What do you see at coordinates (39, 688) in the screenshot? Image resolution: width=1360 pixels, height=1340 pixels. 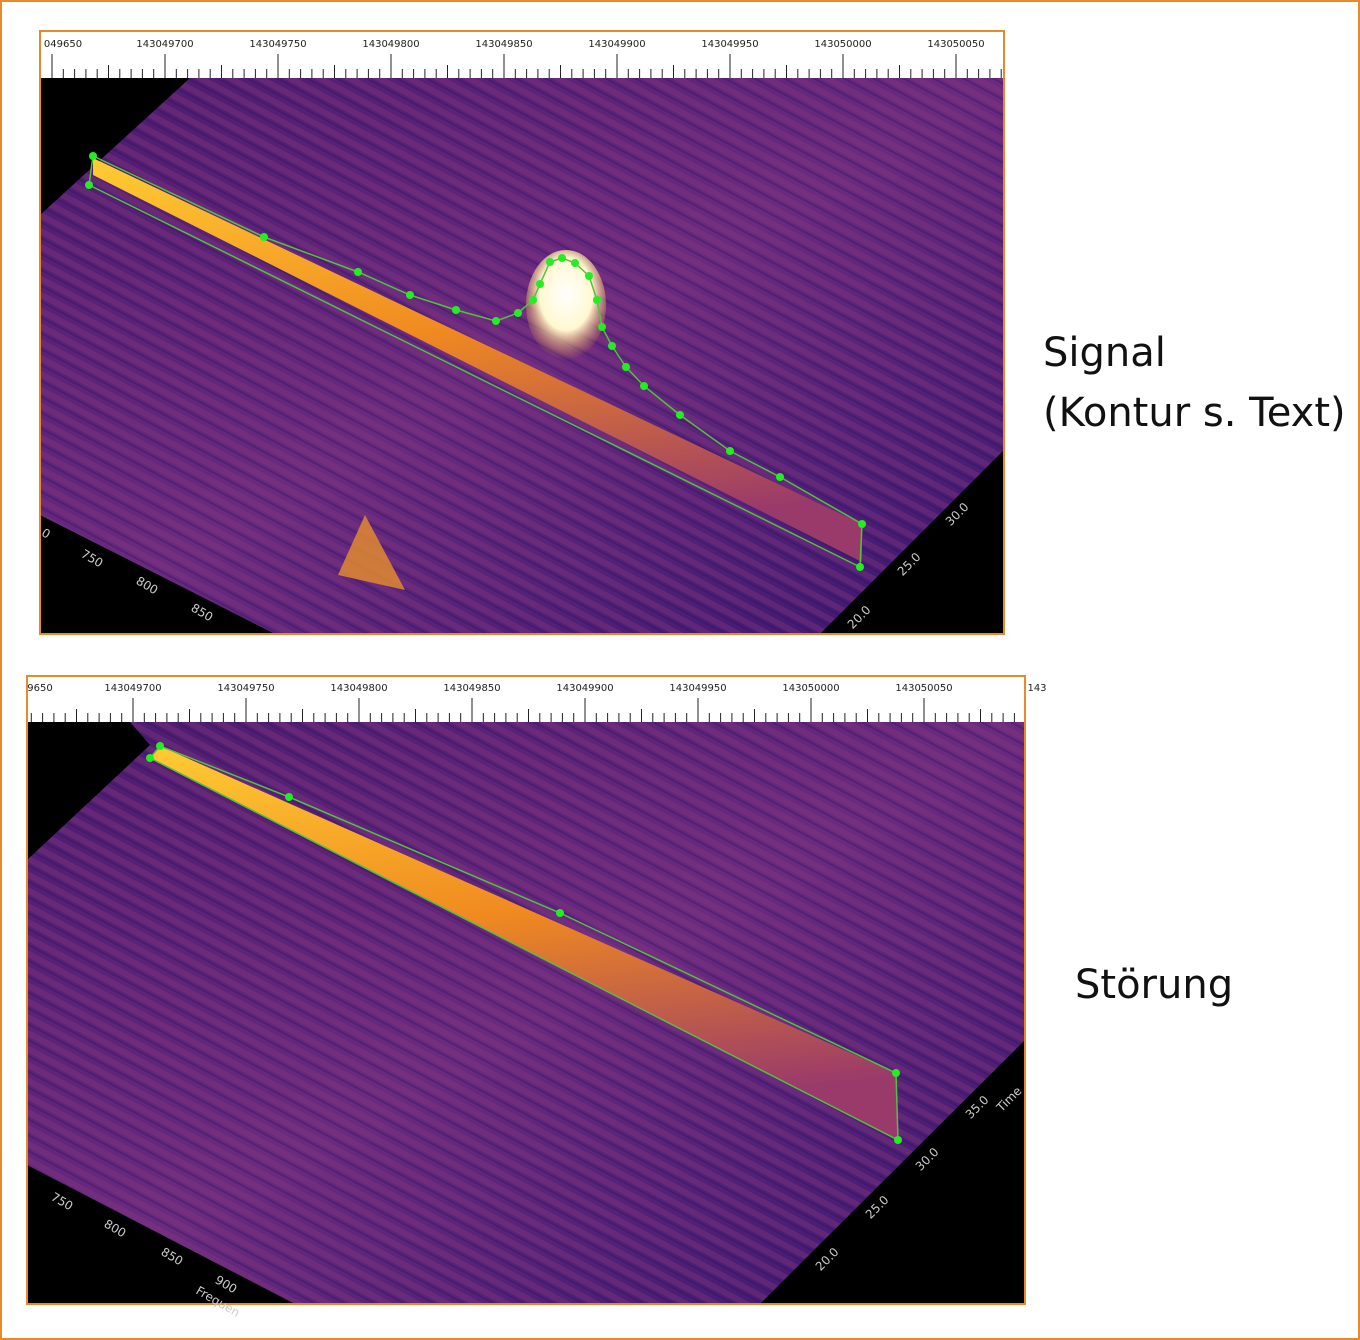 I see `ruler-label: 9650` at bounding box center [39, 688].